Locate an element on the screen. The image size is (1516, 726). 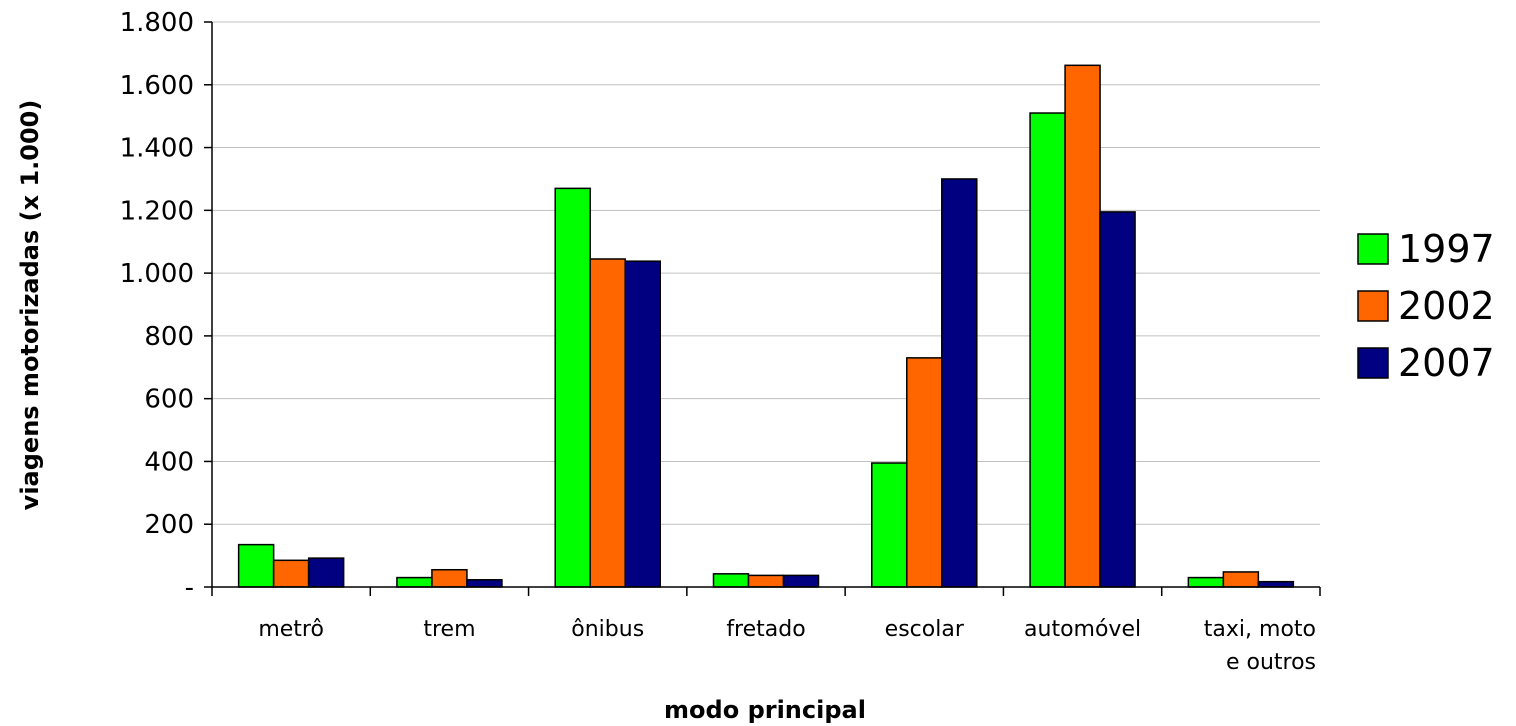
y-tick-label: 600 is located at coordinates (169, 400).